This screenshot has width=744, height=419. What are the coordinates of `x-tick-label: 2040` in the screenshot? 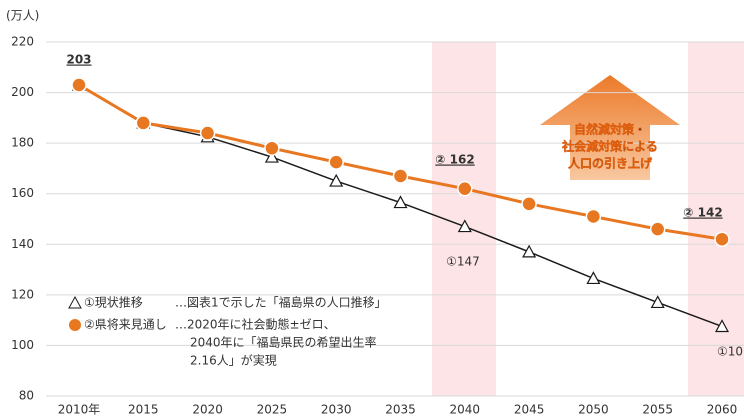 It's located at (465, 410).